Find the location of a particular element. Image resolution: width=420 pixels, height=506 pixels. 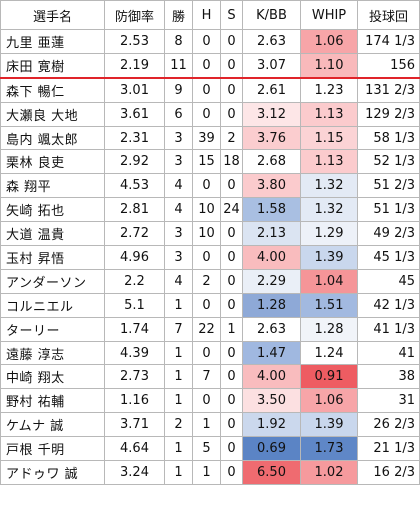

cell-innings: 52 1/3 is located at coordinates (388, 162).